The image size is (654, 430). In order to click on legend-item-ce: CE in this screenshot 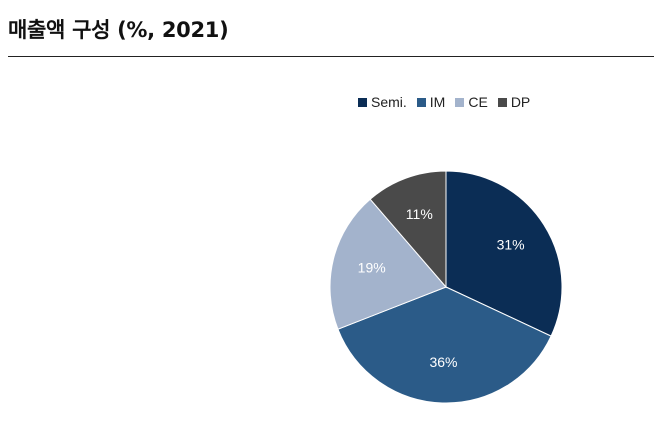, I will do `click(471, 102)`.